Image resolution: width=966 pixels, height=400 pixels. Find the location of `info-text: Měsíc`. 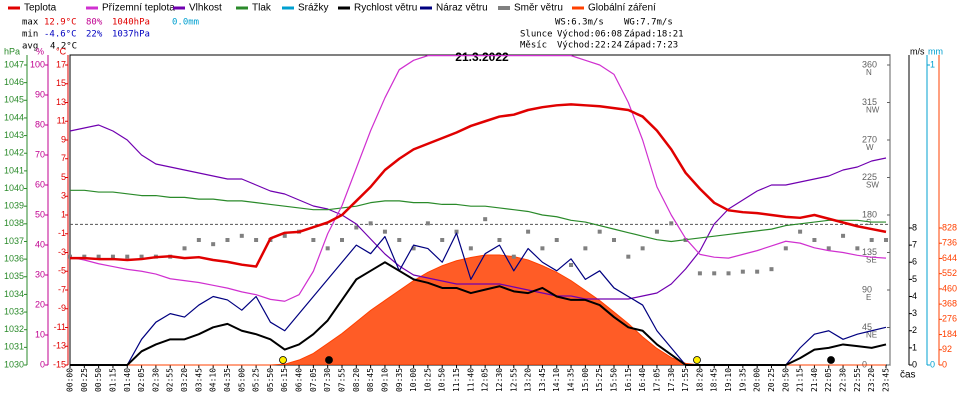

info-text: Měsíc is located at coordinates (533, 46).